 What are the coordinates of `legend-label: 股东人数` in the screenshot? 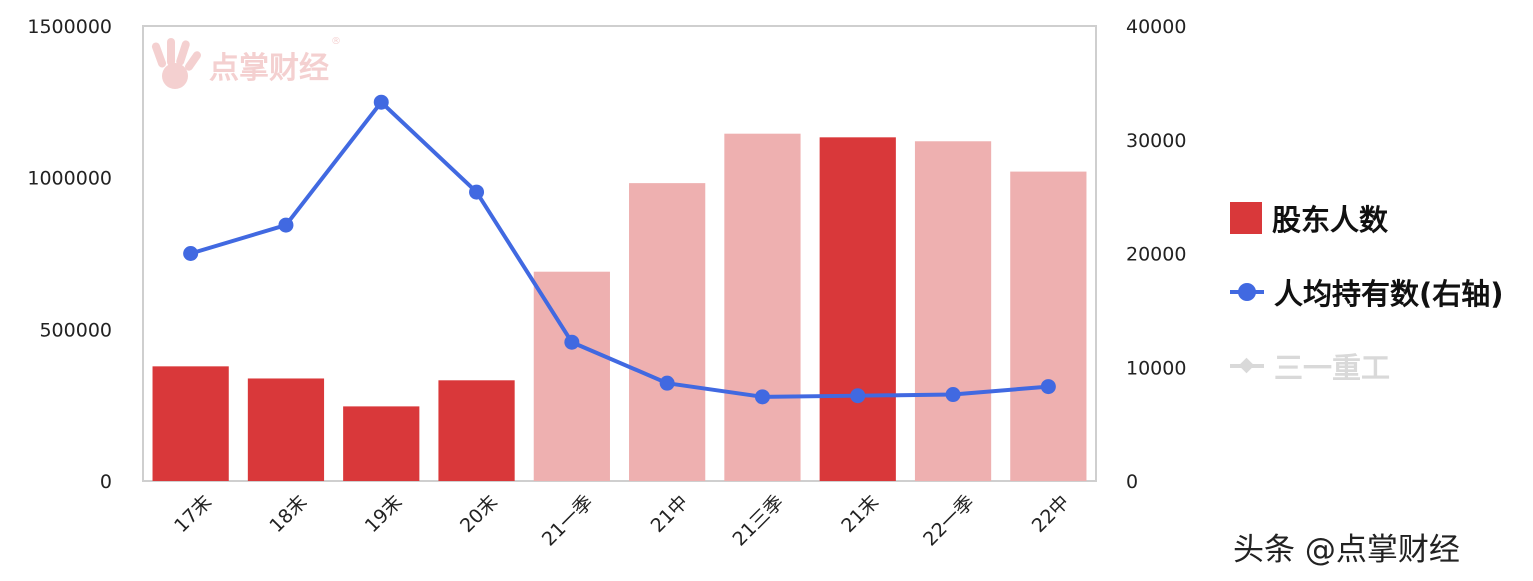 It's located at (1330, 220).